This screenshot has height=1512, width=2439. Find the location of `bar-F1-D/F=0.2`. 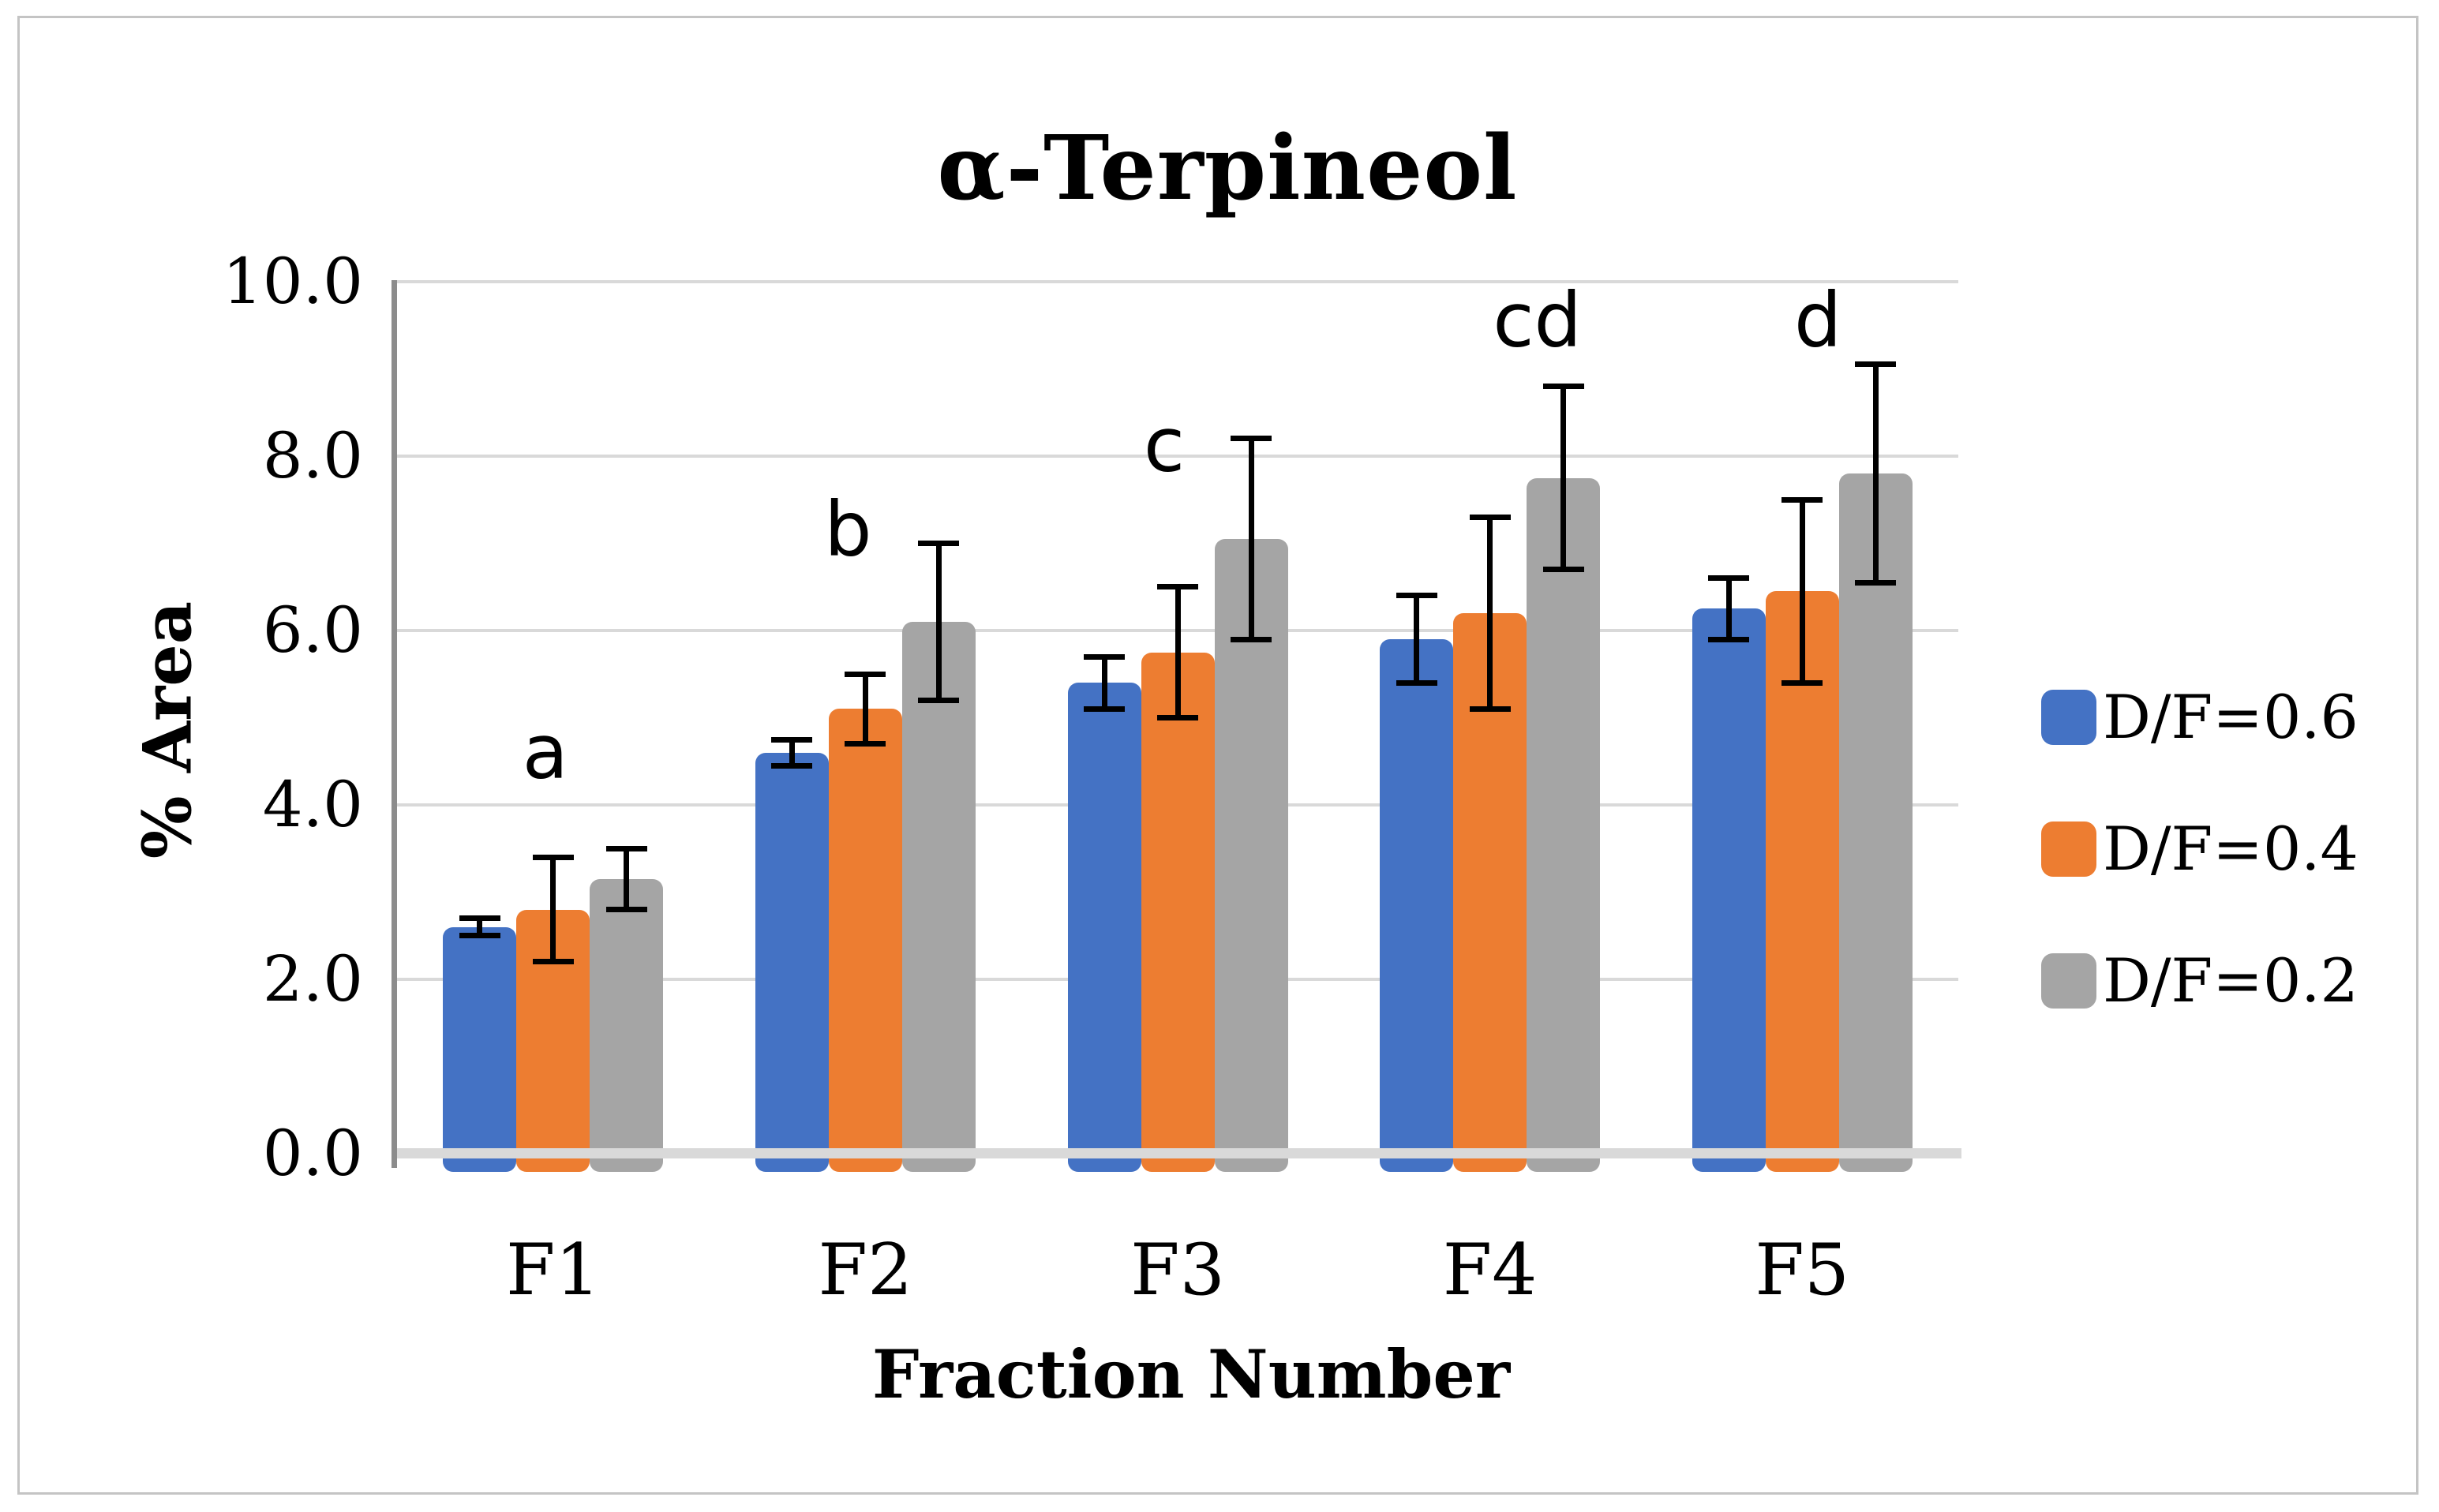

bar-F1-D/F=0.2 is located at coordinates (627, 1025).